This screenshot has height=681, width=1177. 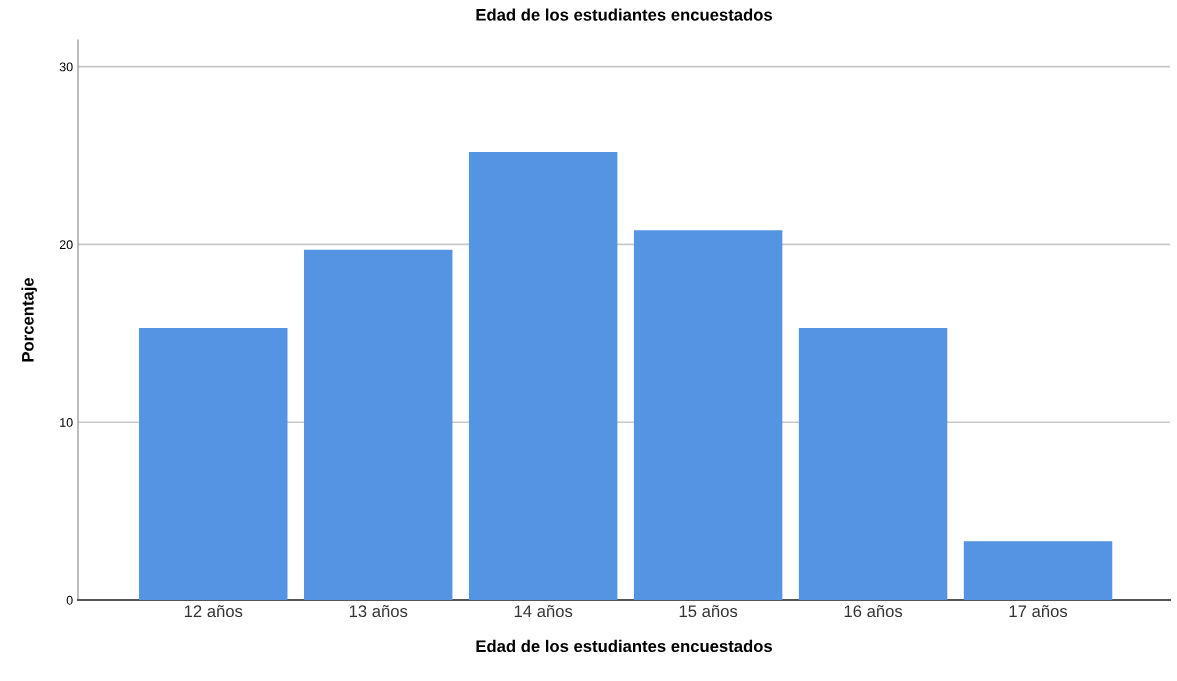 What do you see at coordinates (543, 611) in the screenshot?
I see `x-tick-label: 14 años` at bounding box center [543, 611].